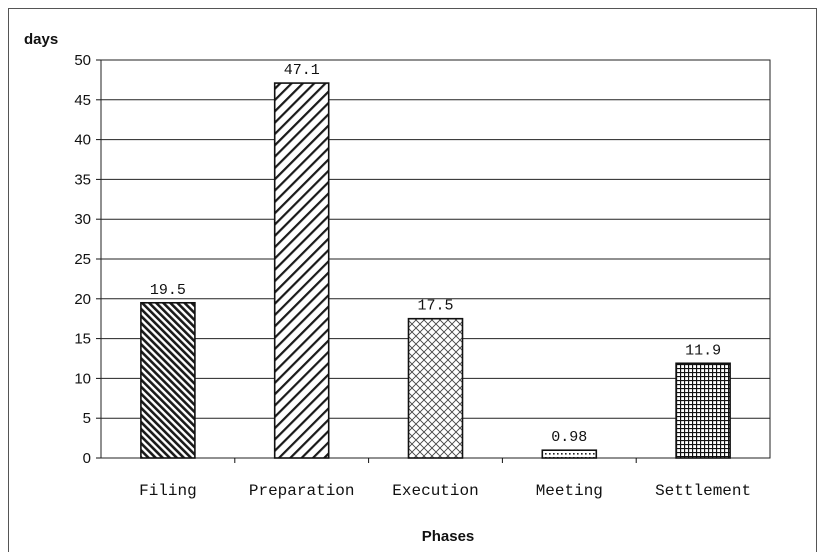  Describe the element at coordinates (703, 350) in the screenshot. I see `data-label-settlement: 11.9` at that location.